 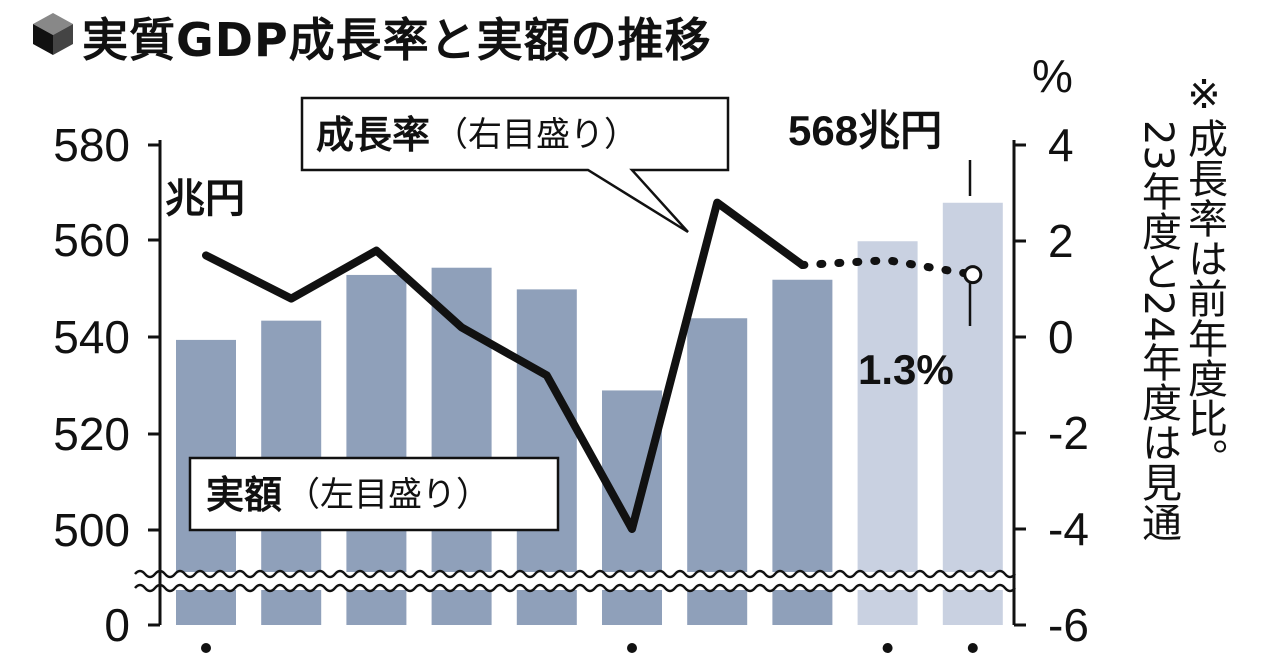 I want to click on left-tick-label-560: 560, so click(x=91, y=240).